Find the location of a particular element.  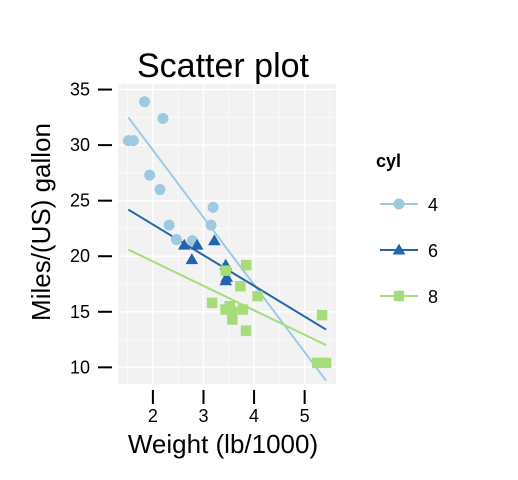

y-tick-label: 25 is located at coordinates (80, 201).